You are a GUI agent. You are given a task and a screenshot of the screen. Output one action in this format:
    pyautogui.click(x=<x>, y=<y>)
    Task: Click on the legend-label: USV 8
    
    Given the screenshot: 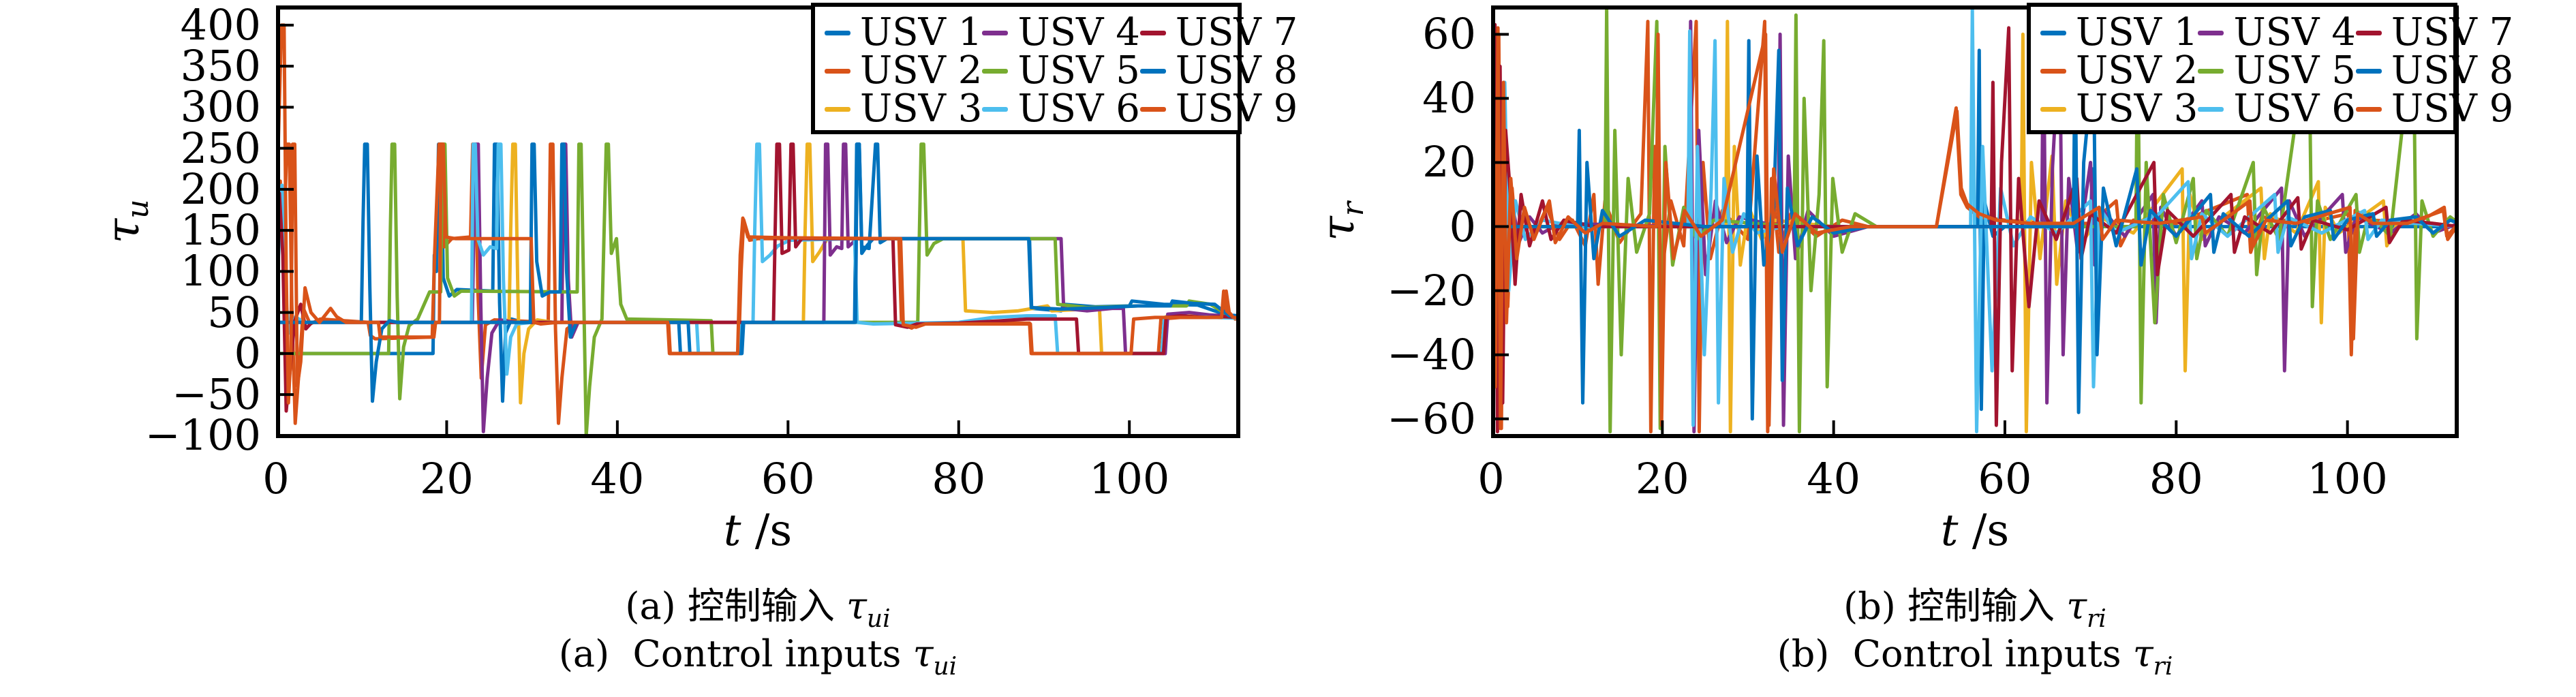 What is the action you would take?
    pyautogui.click(x=2452, y=70)
    